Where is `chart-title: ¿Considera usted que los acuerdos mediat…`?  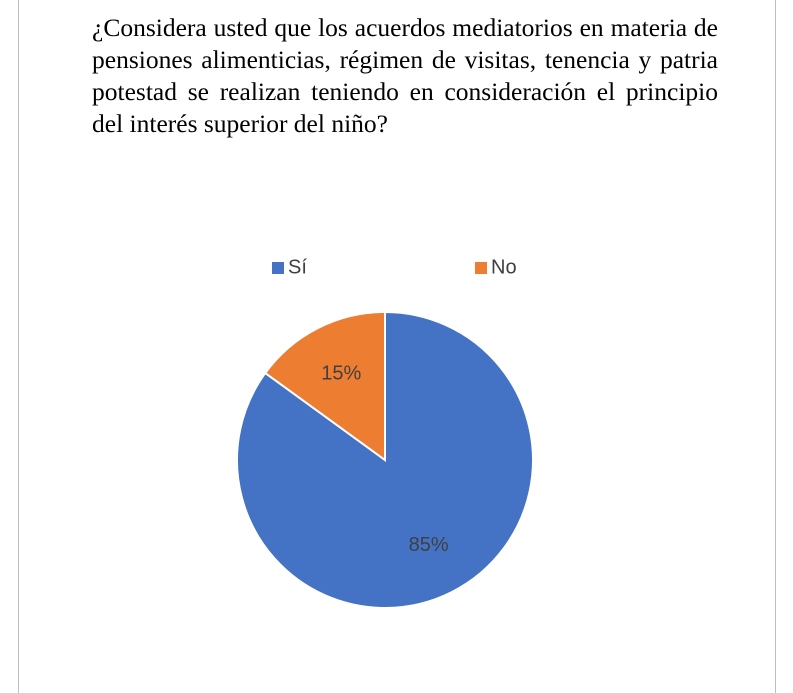
chart-title: ¿Considera usted que los acuerdos mediat… is located at coordinates (405, 75).